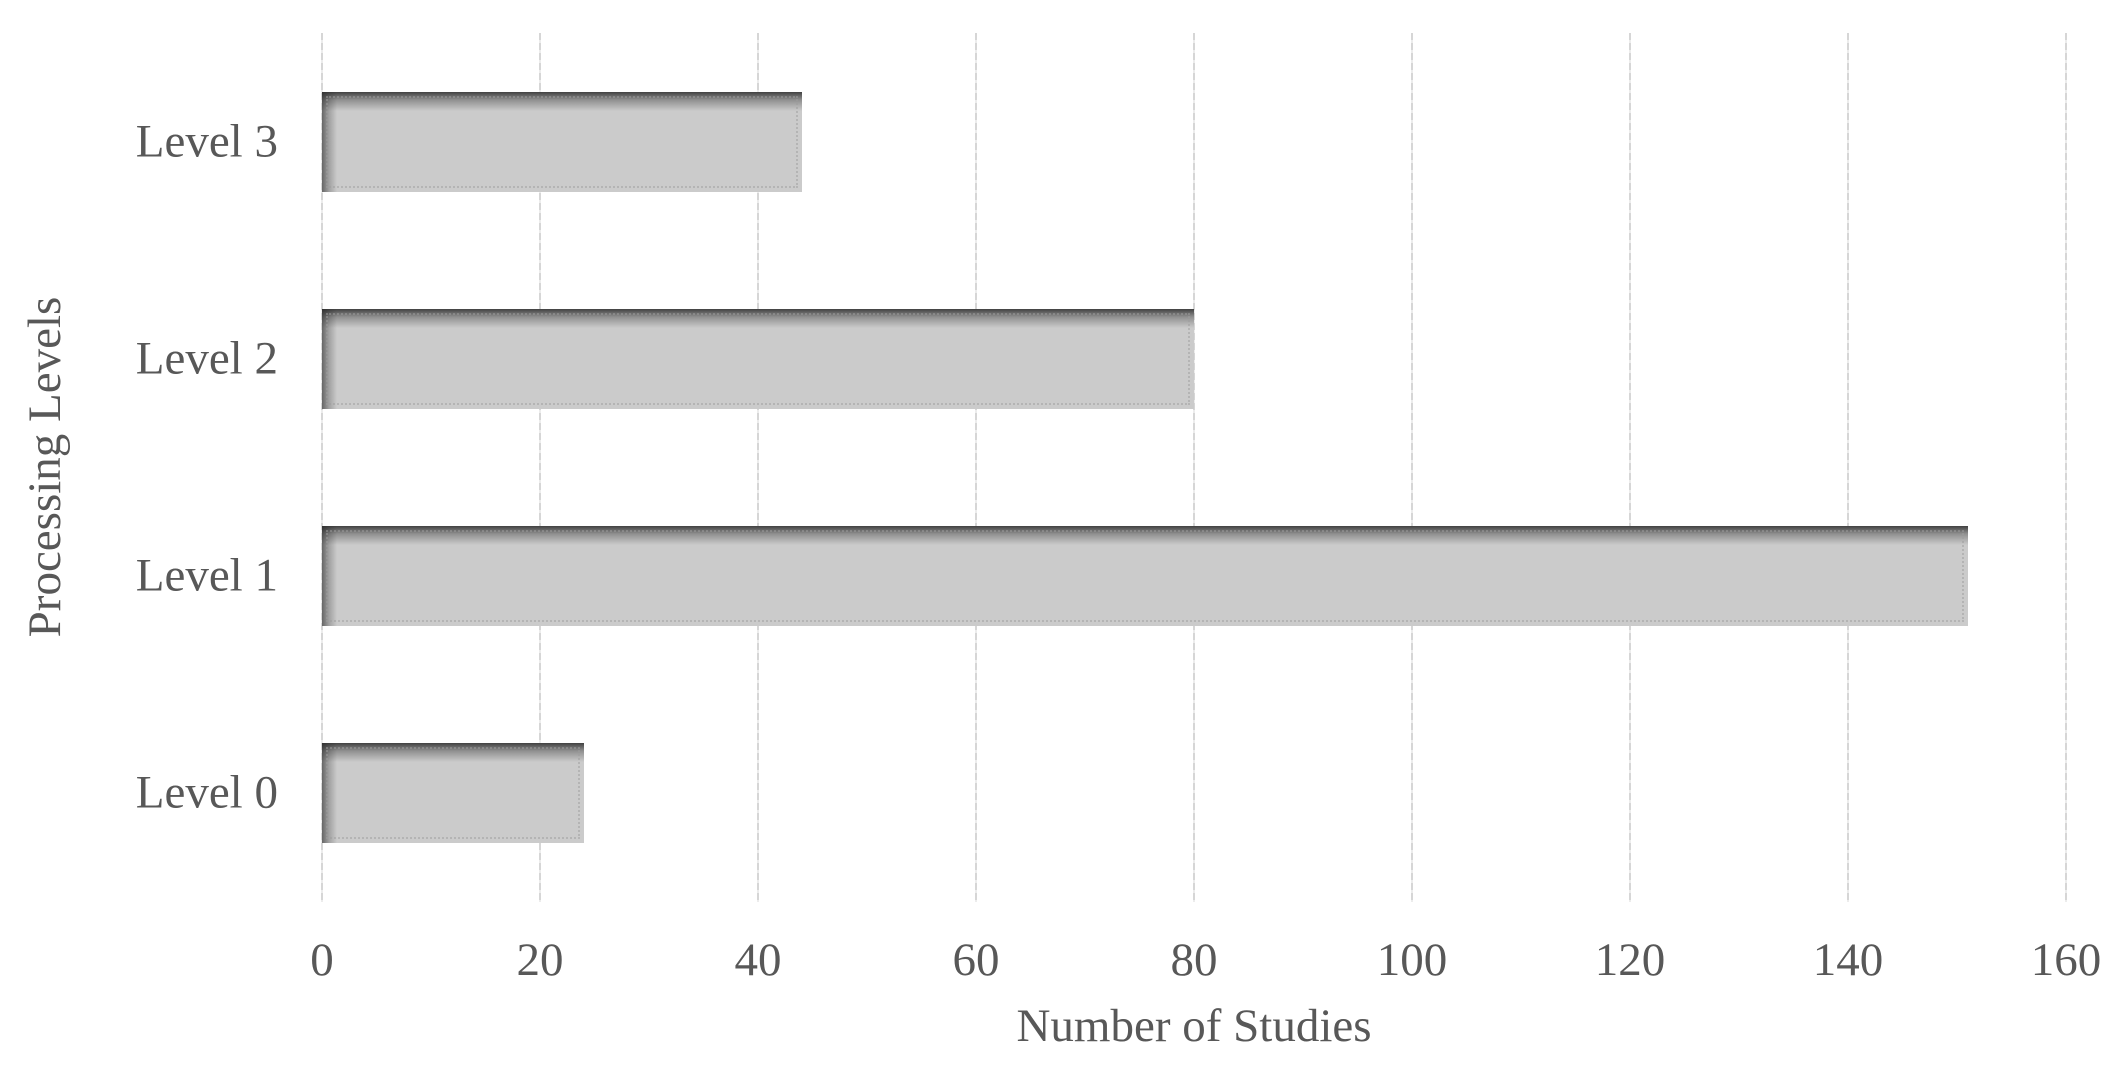 The height and width of the screenshot is (1072, 2122). I want to click on x-axis-title: Number of Studies, so click(1194, 1026).